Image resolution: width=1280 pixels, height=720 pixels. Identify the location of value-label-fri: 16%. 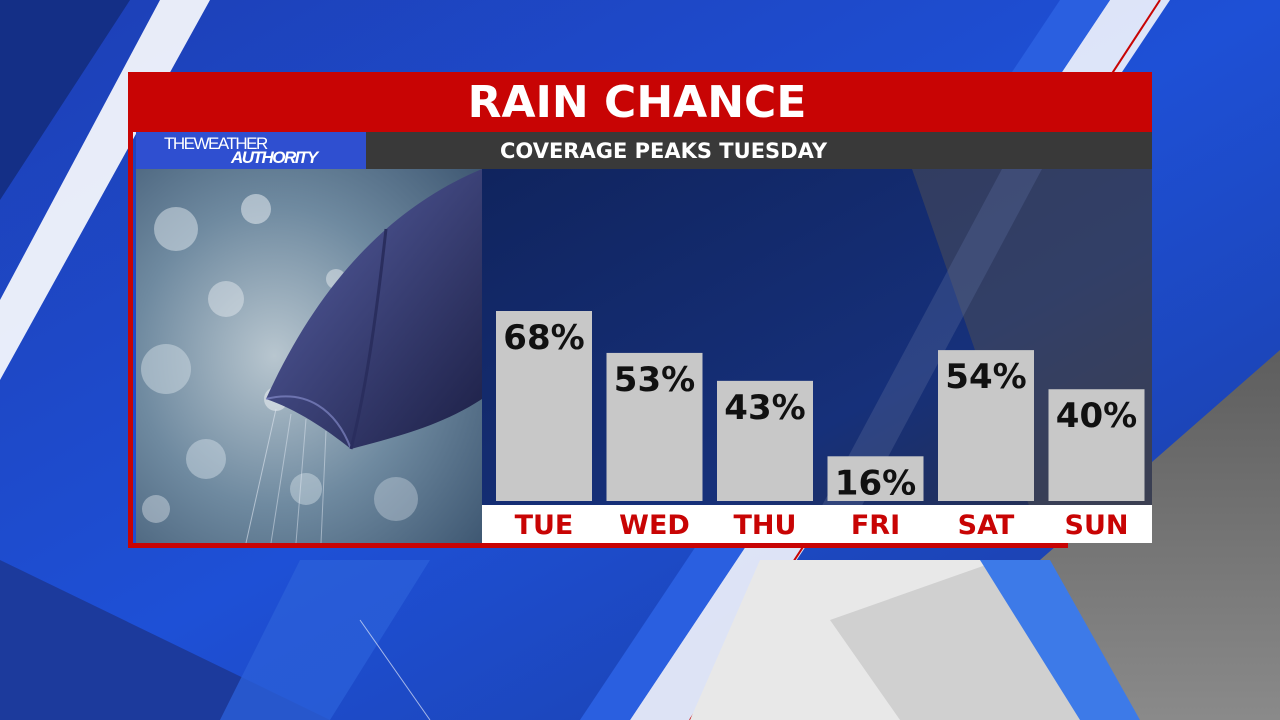
(875, 483).